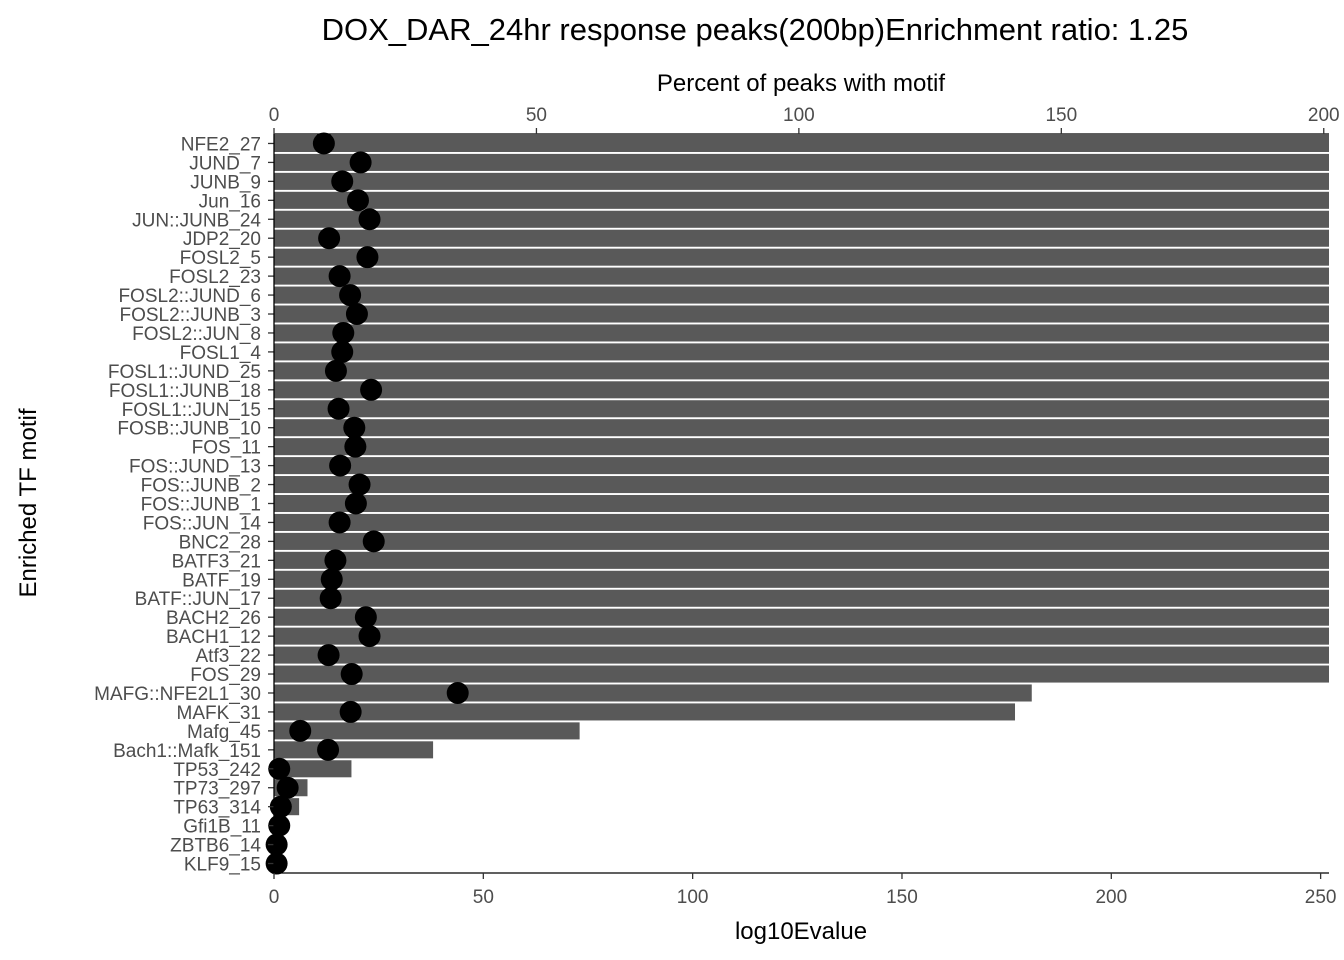  Describe the element at coordinates (225, 182) in the screenshot. I see `category-label: JUNB_9` at that location.